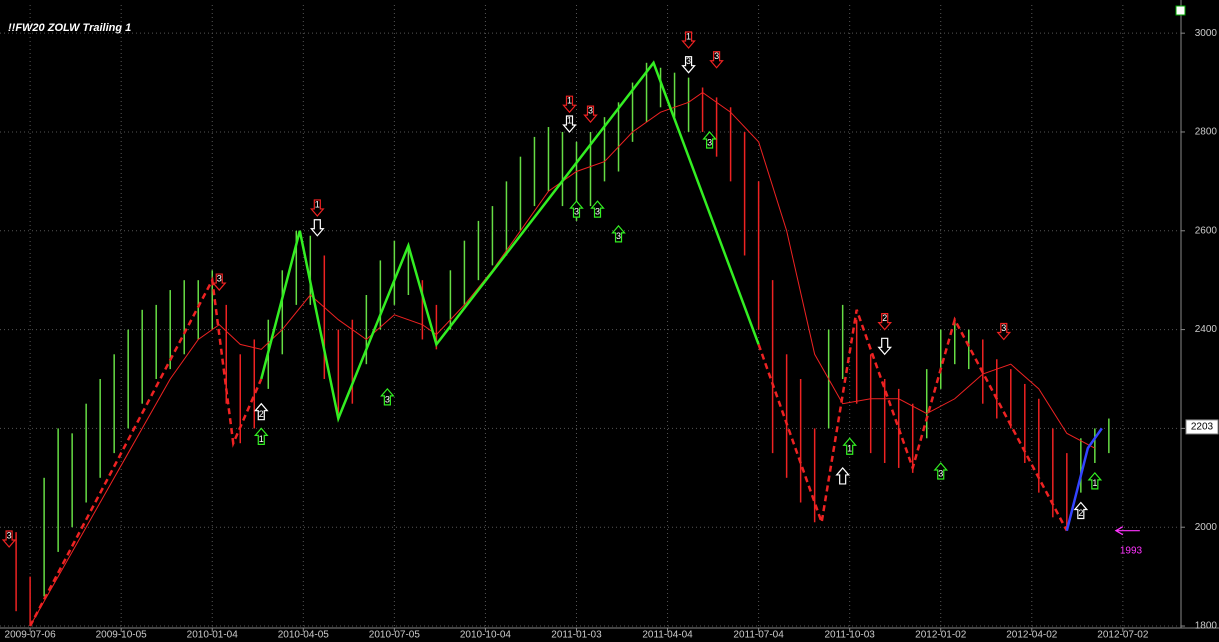 The image size is (1219, 642). Describe the element at coordinates (758, 635) in the screenshot. I see `x-tick-label: 2011-07-04` at that location.